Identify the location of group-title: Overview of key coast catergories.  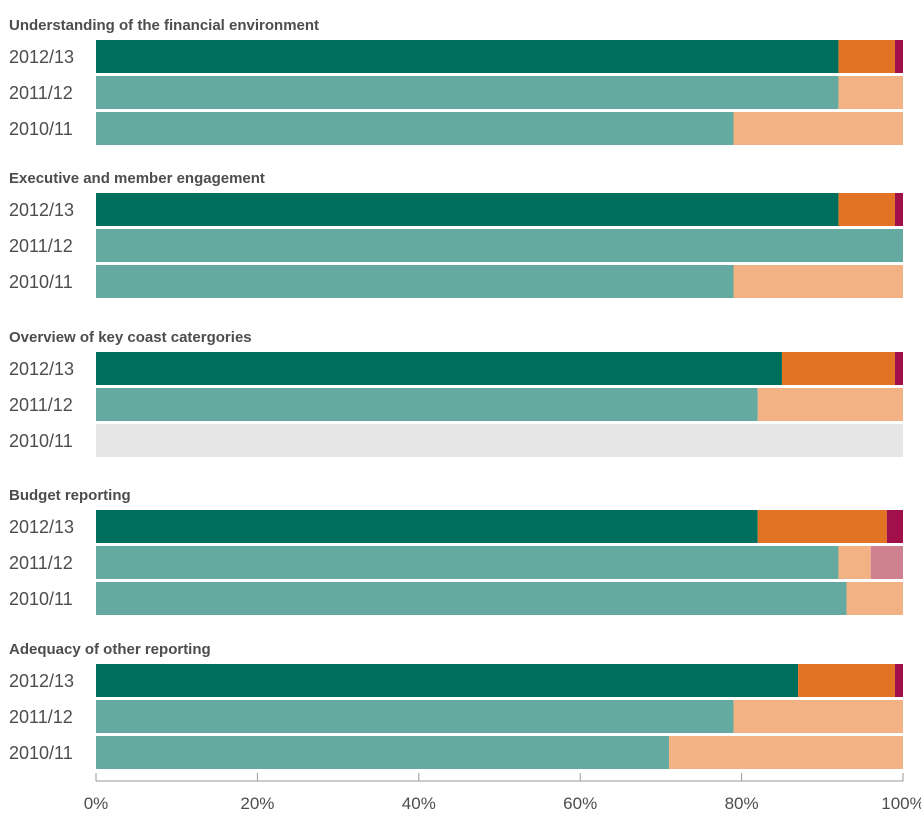
(130, 337).